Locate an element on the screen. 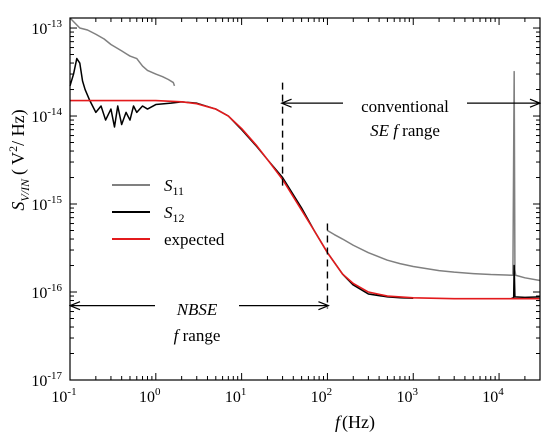  annotation-nbse-rest: range is located at coordinates (199, 335).